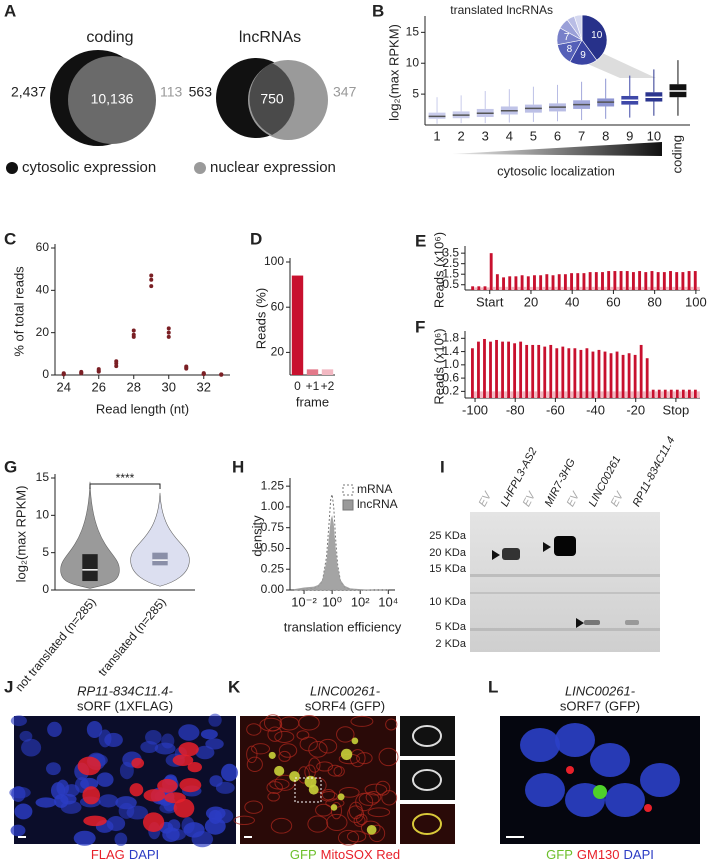 This screenshot has height=868, width=708. What do you see at coordinates (43, 515) in the screenshot?
I see `y-tick-label: 10` at bounding box center [43, 515].